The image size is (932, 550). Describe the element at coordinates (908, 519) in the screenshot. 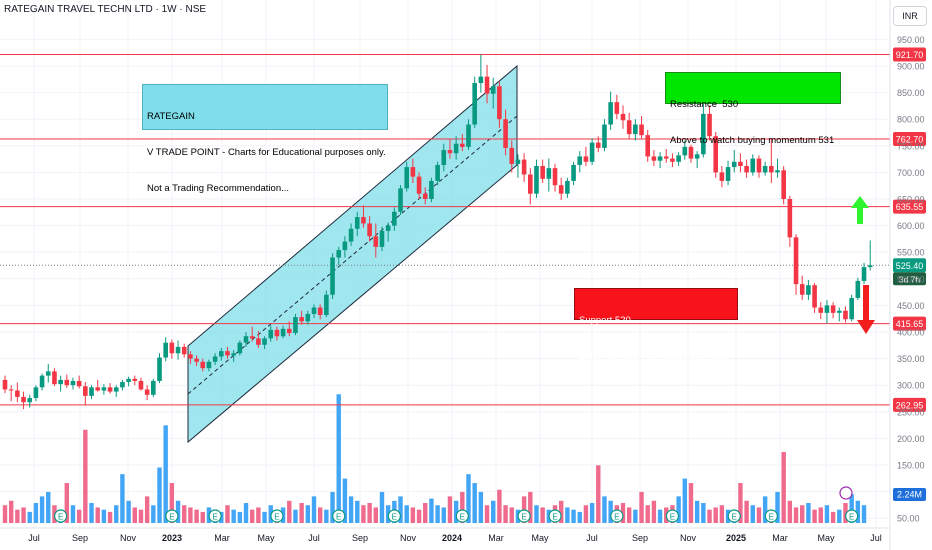

I see `y-tick-label-0: 50.00` at that location.